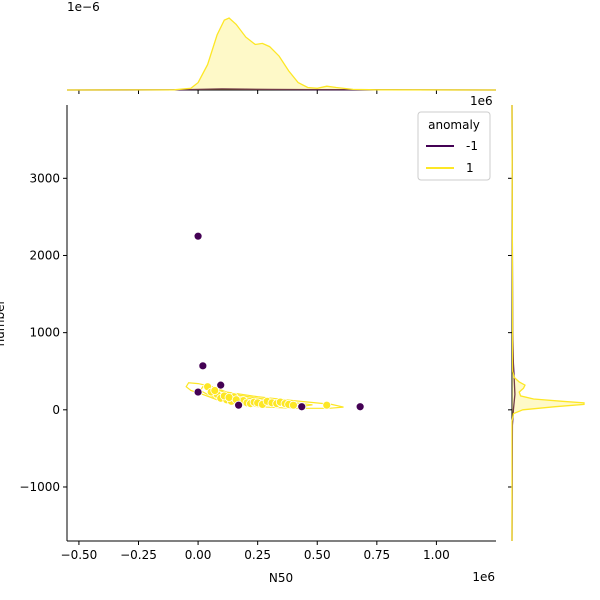  What do you see at coordinates (44, 178) in the screenshot?
I see `y-tick-label: 3000` at bounding box center [44, 178].